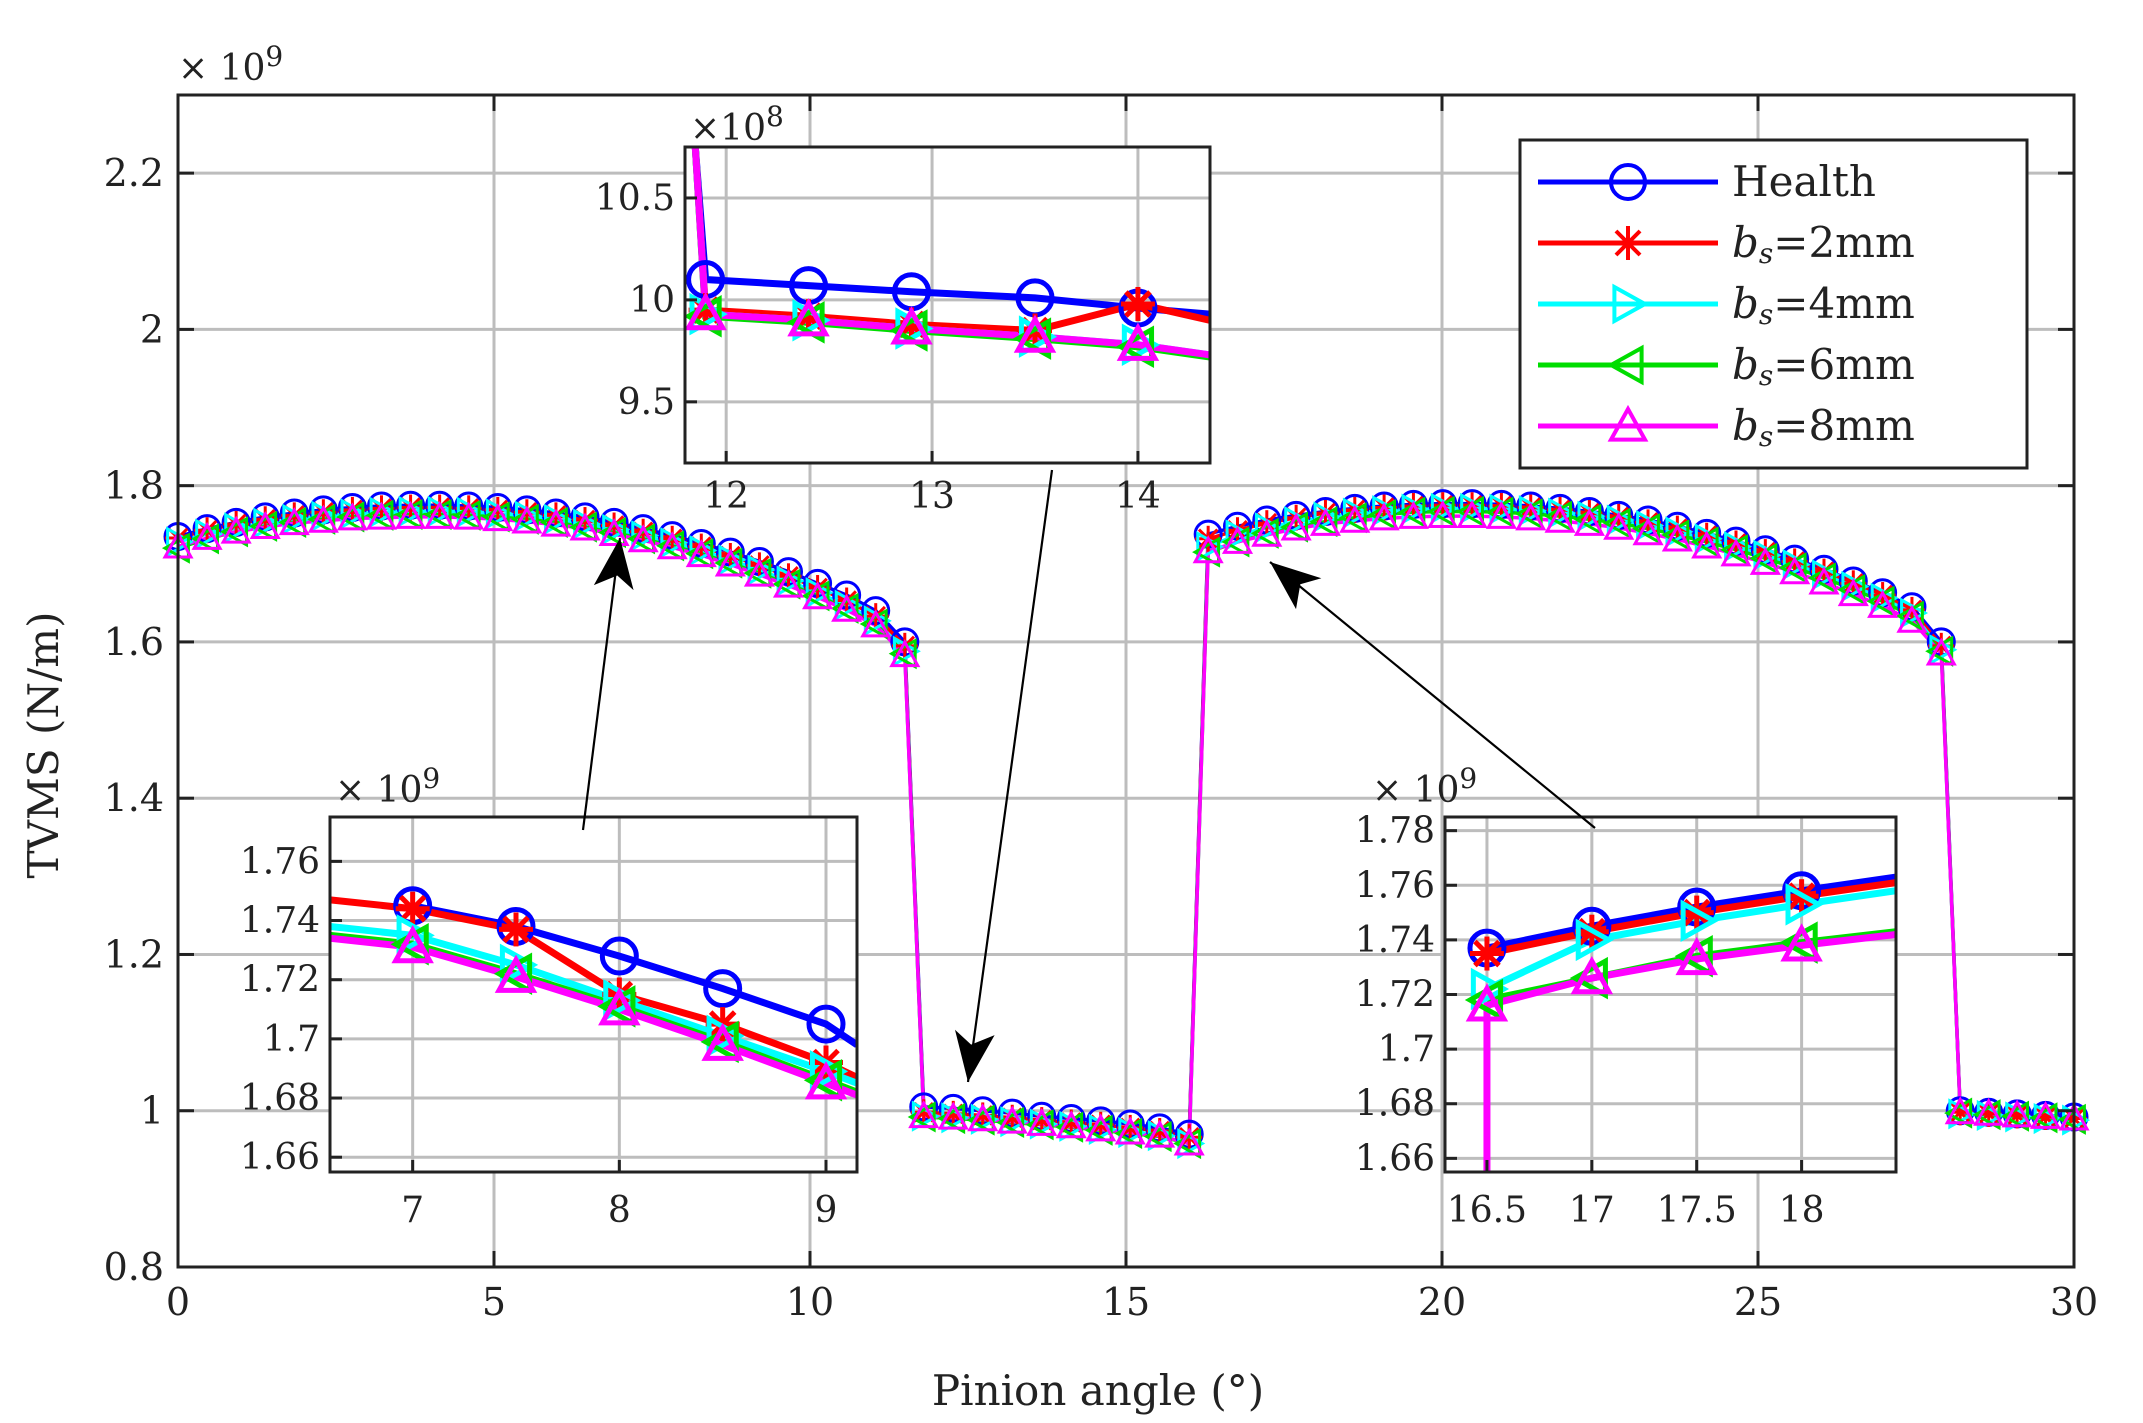 This screenshot has height=1423, width=2143. What do you see at coordinates (613, 564) in the screenshot?
I see `arrow-to-left-inset-region-head` at bounding box center [613, 564].